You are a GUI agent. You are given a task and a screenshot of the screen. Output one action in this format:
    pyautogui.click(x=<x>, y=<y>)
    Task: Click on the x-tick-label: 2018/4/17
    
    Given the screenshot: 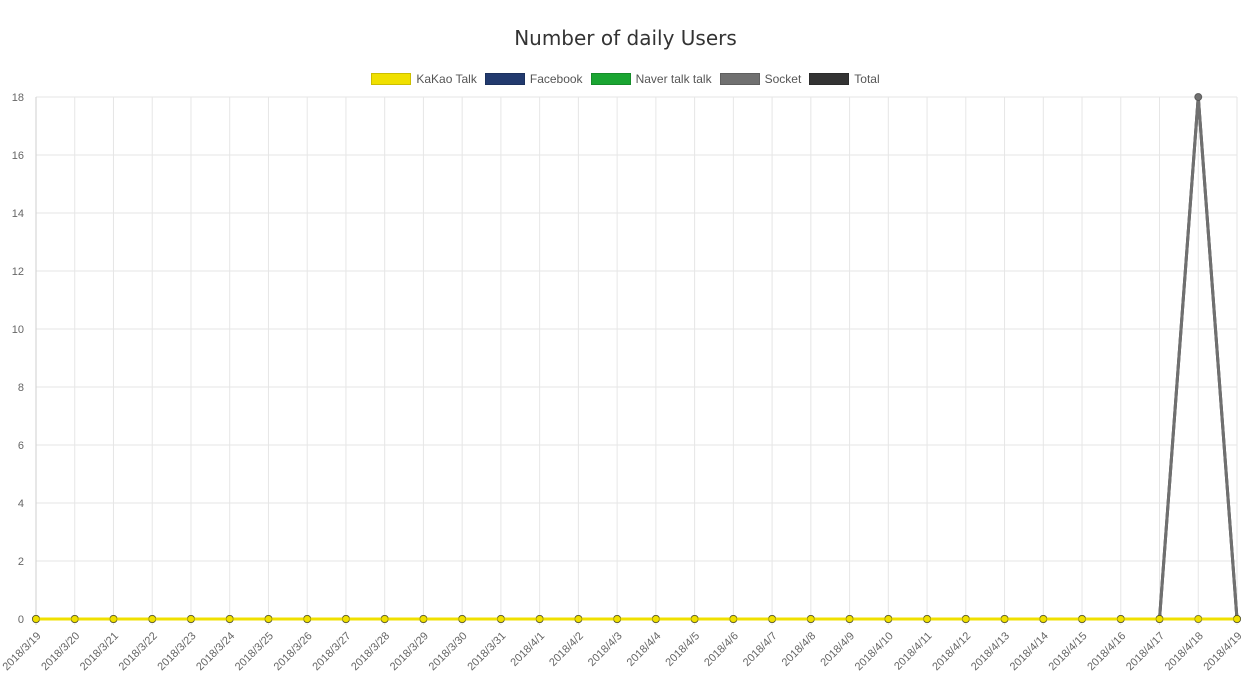 What is the action you would take?
    pyautogui.click(x=1145, y=651)
    